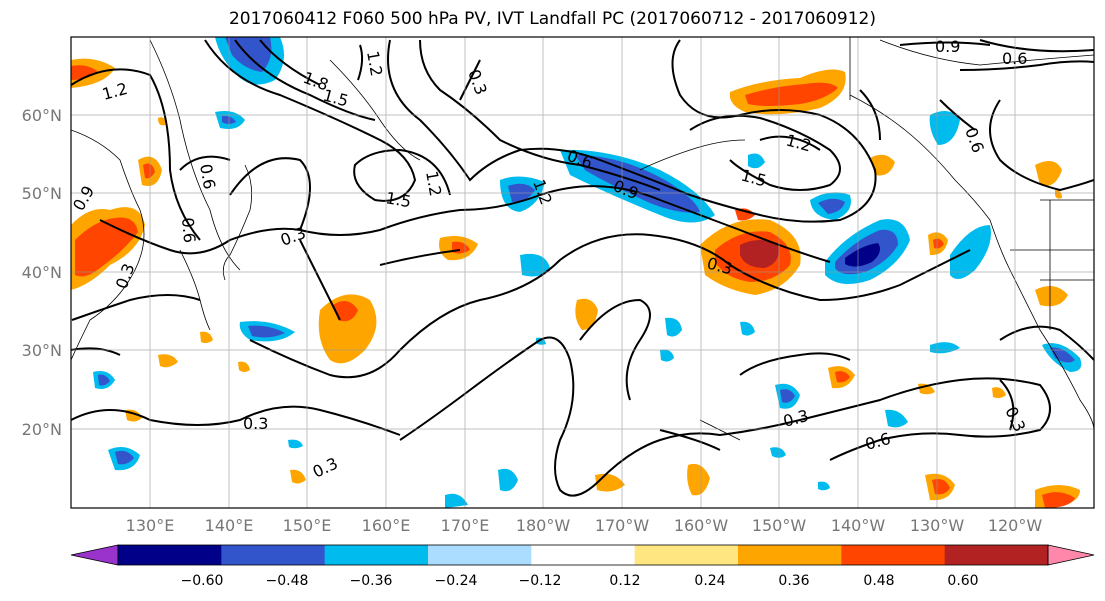 The width and height of the screenshot is (1105, 601). Describe the element at coordinates (42, 350) in the screenshot. I see `lat-label: 30°N` at that location.